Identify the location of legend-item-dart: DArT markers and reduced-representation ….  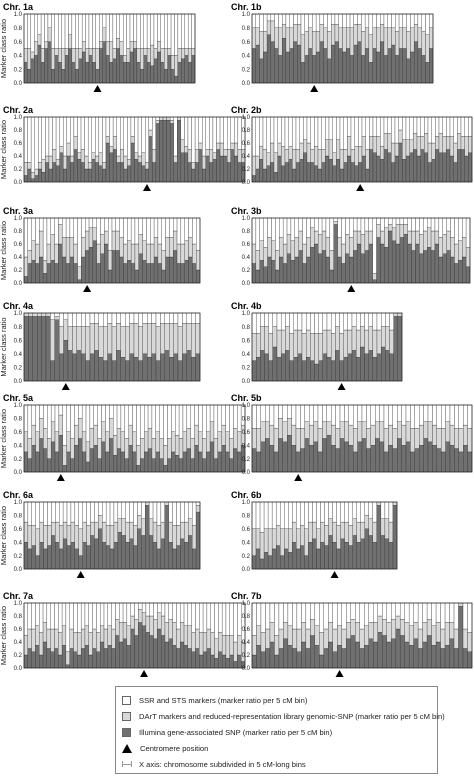
(283, 716).